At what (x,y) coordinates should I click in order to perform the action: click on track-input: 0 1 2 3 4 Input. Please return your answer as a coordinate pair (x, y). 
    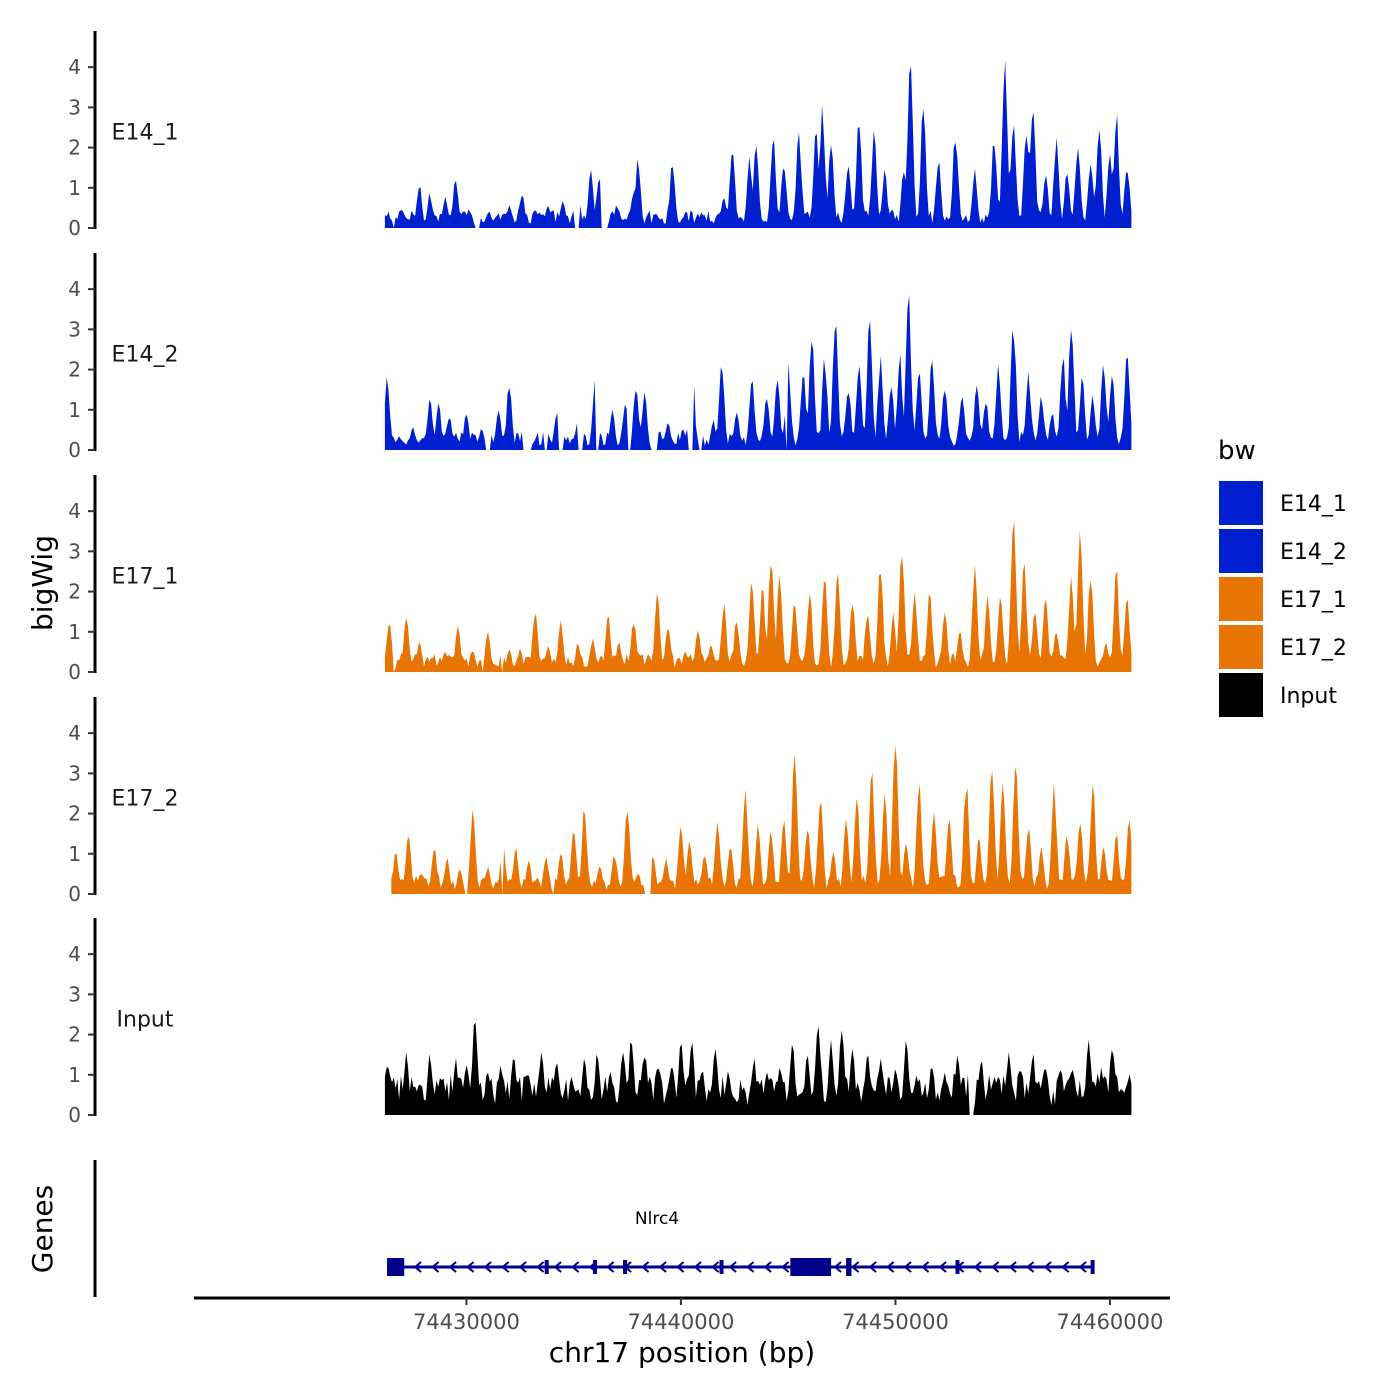
    Looking at the image, I should click on (600, 1022).